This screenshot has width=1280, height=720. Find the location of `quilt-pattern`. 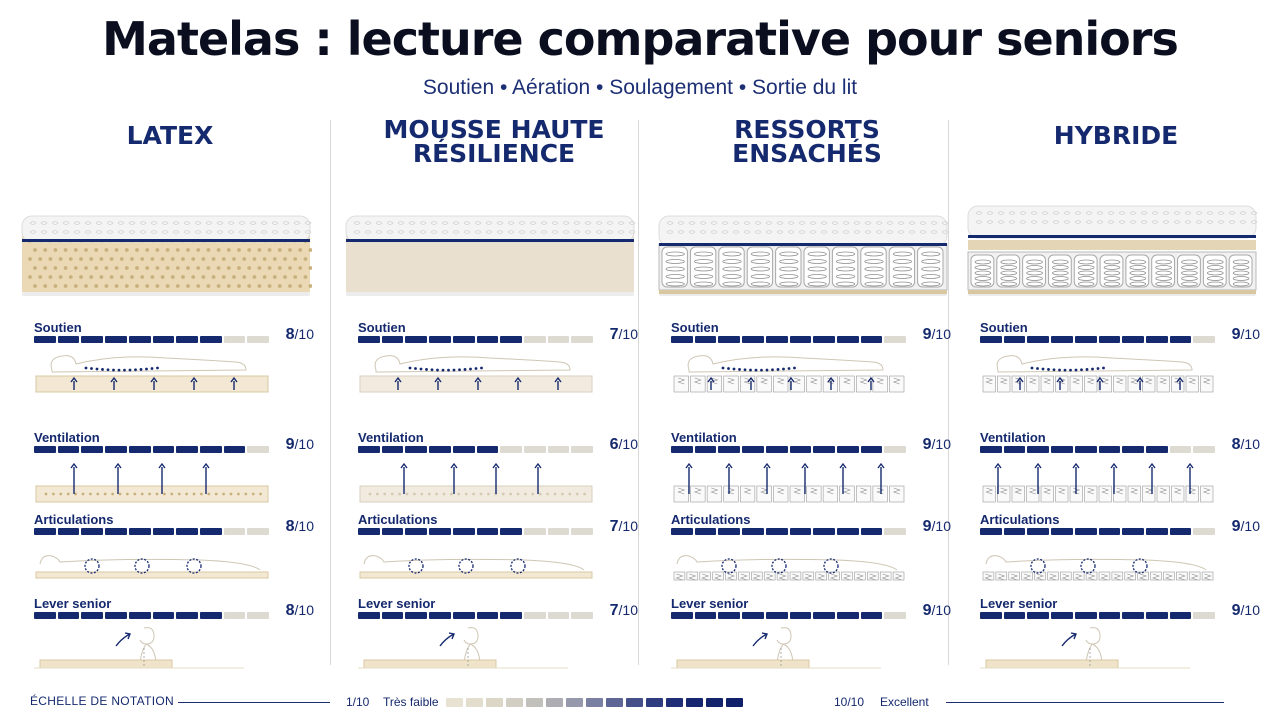

quilt-pattern is located at coordinates (494, 227).